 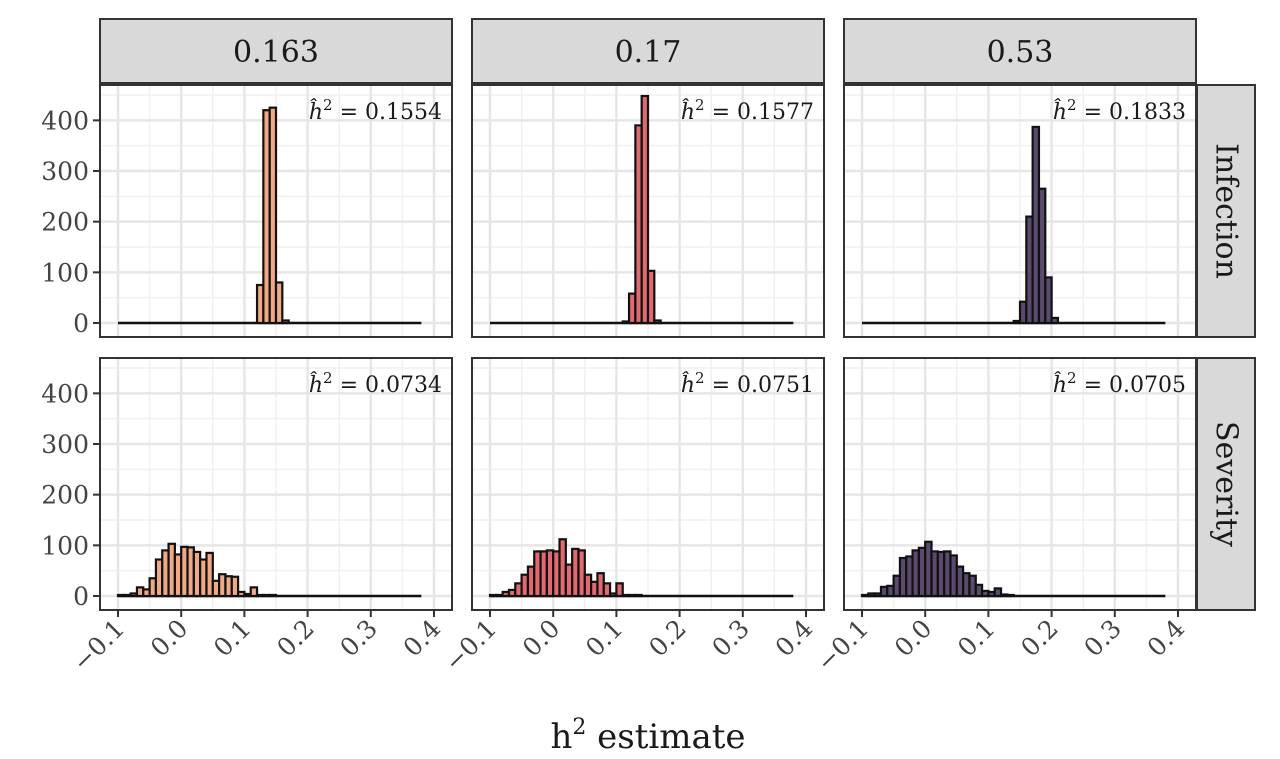 I want to click on x-axis-title: h2 estimate, so click(x=647, y=736).